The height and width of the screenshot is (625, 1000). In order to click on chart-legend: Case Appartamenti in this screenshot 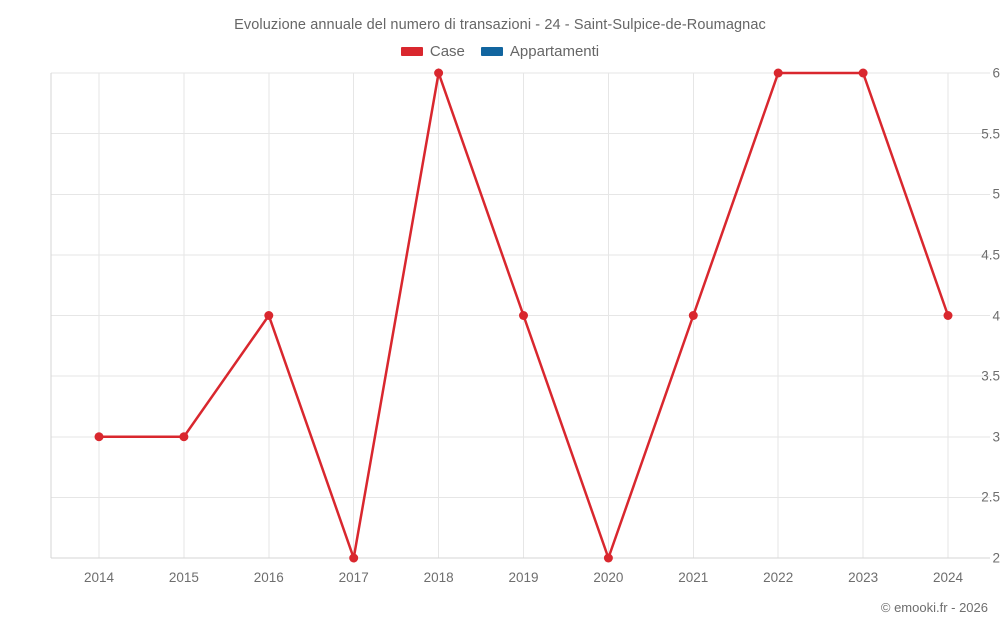, I will do `click(500, 51)`.